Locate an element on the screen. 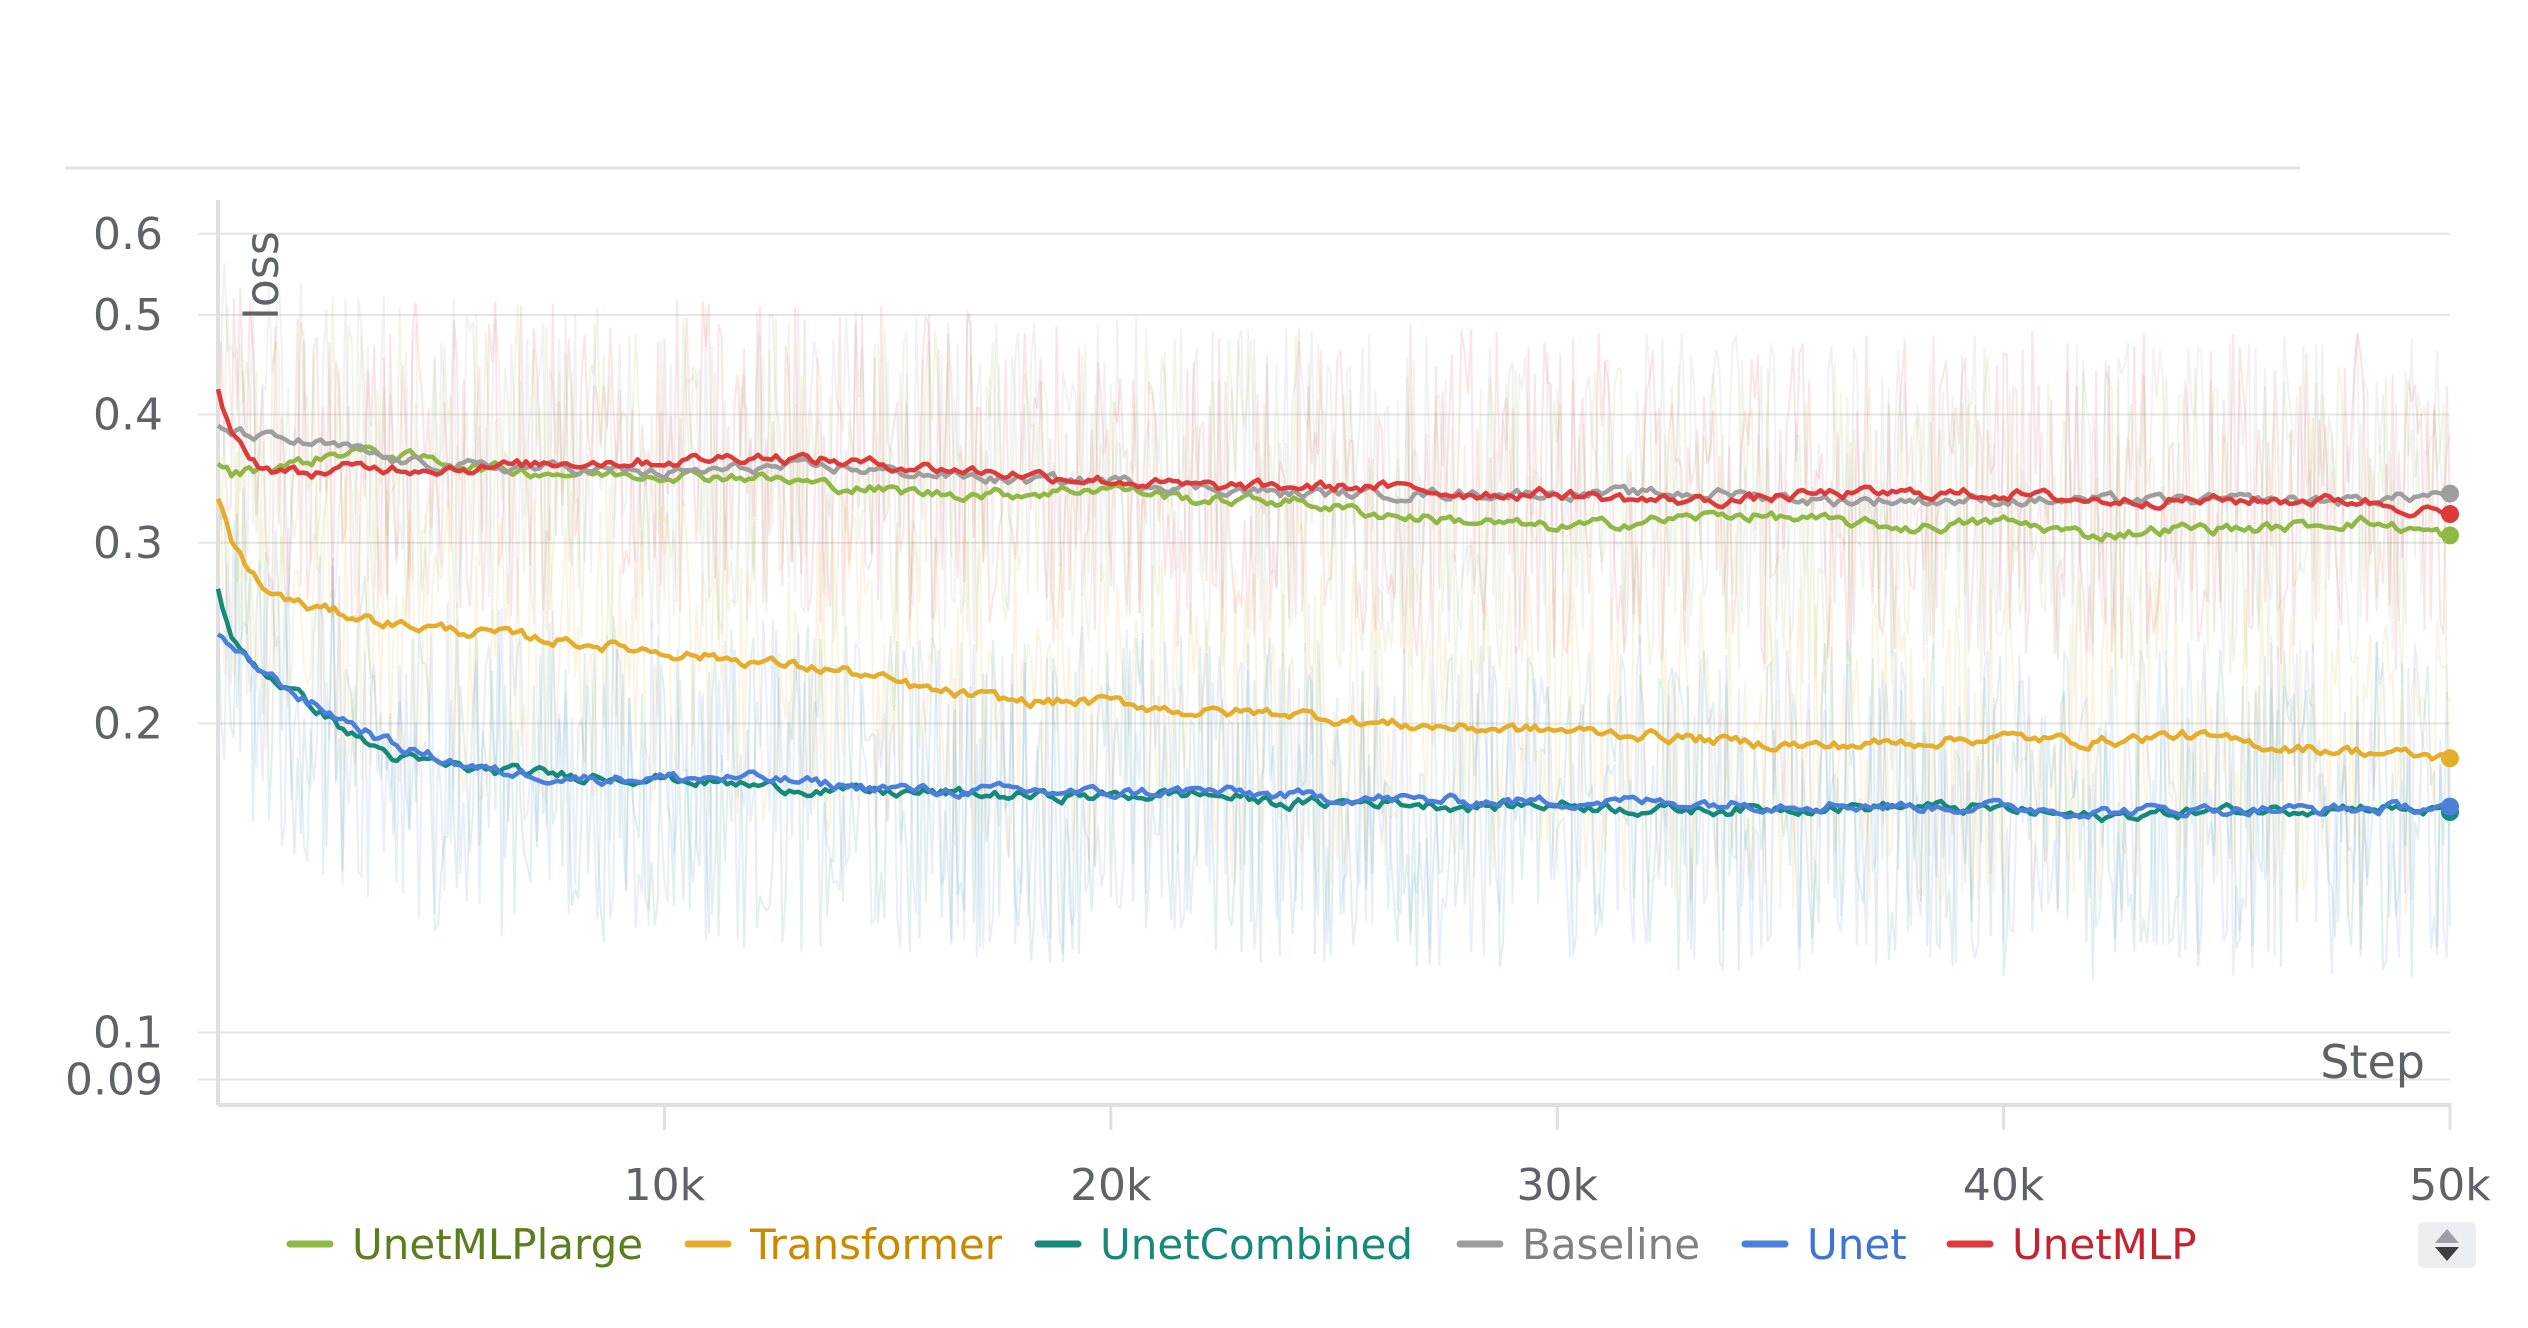 This screenshot has width=2528, height=1328. y-axis-title: loss is located at coordinates (262, 275).